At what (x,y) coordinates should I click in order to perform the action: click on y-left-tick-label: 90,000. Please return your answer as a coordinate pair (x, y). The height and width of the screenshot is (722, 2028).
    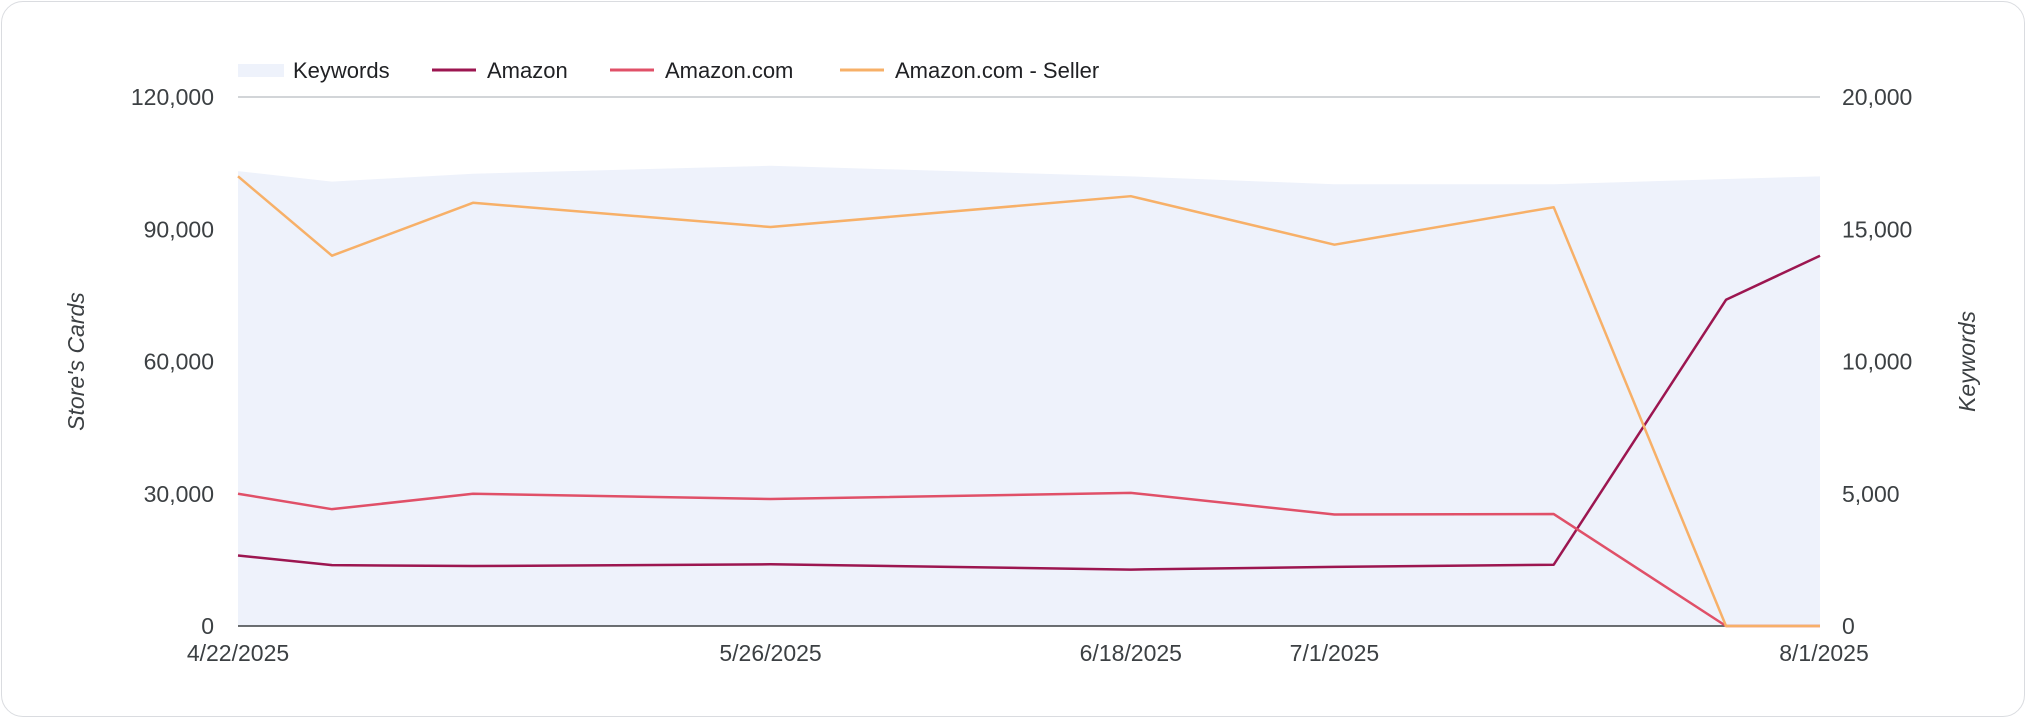
    Looking at the image, I should click on (179, 229).